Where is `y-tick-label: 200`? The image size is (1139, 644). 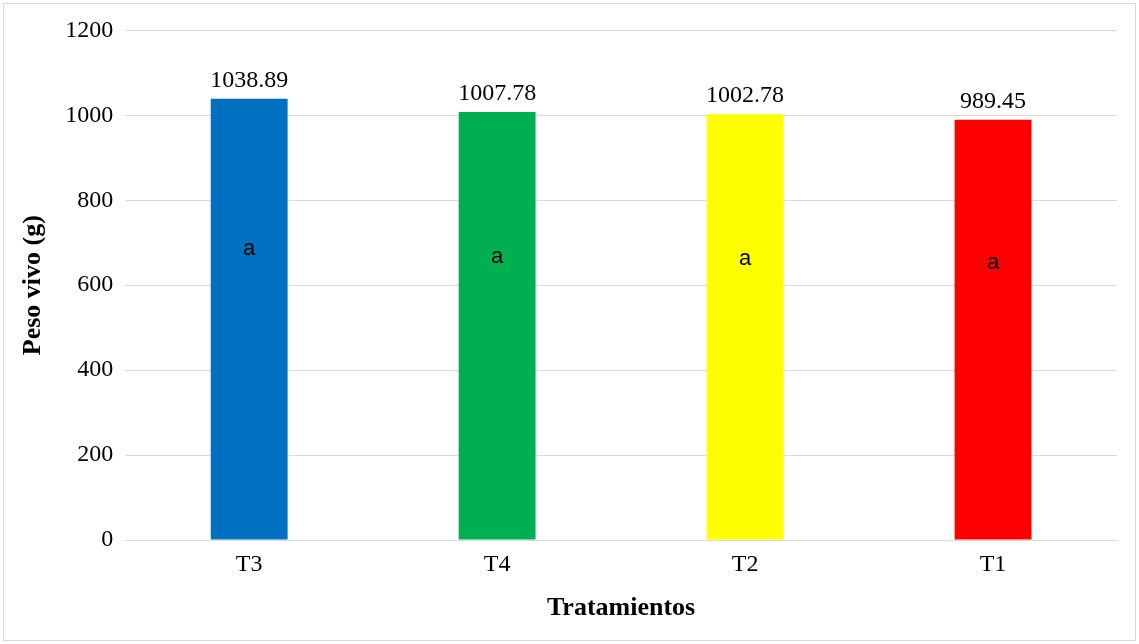
y-tick-label: 200 is located at coordinates (95, 453).